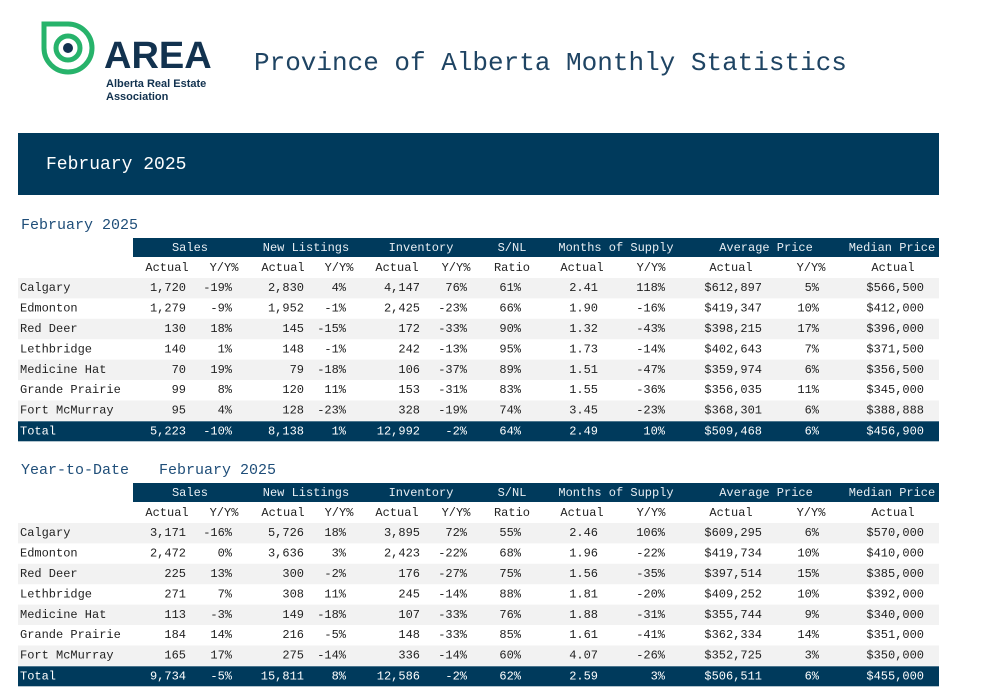 This screenshot has height=693, width=981. Describe the element at coordinates (225, 594) in the screenshot. I see `cell: 7%` at that location.